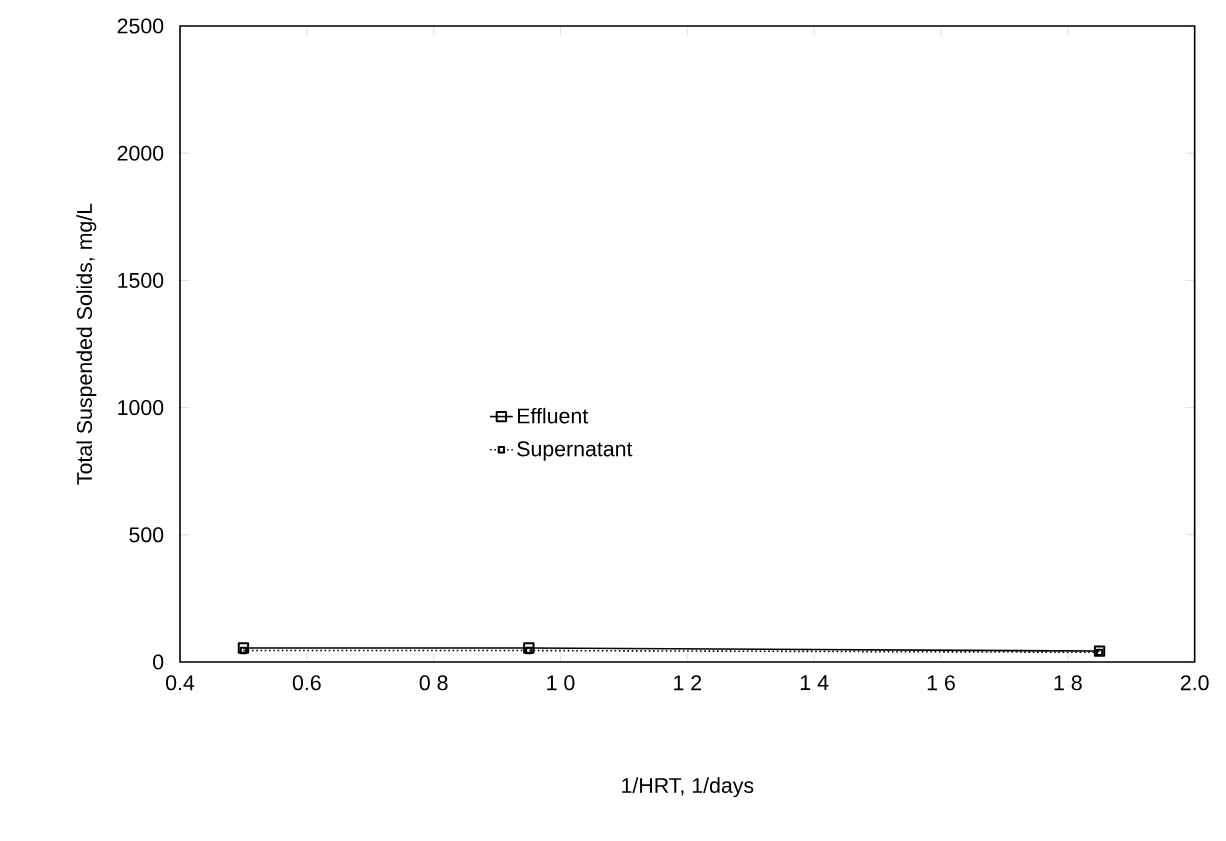 The height and width of the screenshot is (841, 1226). What do you see at coordinates (814, 682) in the screenshot?
I see `x-tick-label: 1 4` at bounding box center [814, 682].